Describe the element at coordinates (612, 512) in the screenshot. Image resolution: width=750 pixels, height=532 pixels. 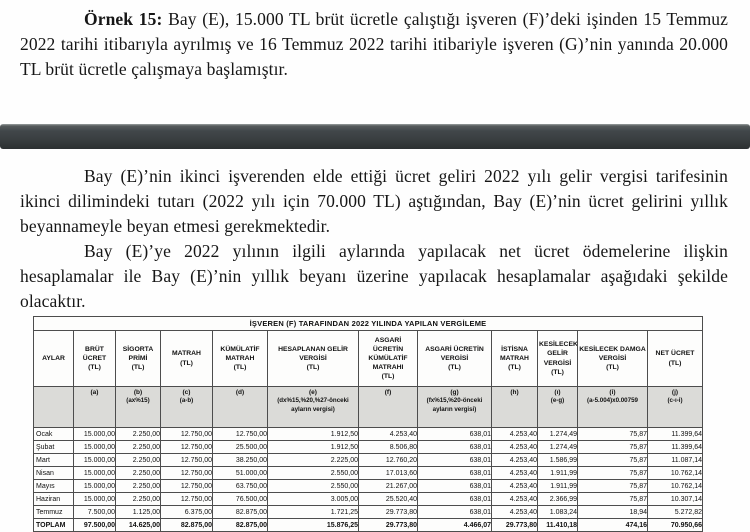
I see `value-cell: 18,94` at that location.